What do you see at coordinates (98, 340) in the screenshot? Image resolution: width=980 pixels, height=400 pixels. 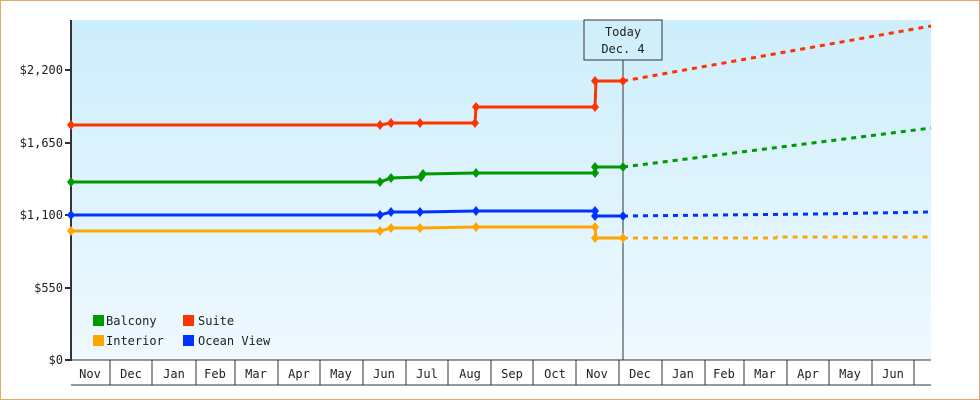 I see `interior-swatch` at bounding box center [98, 340].